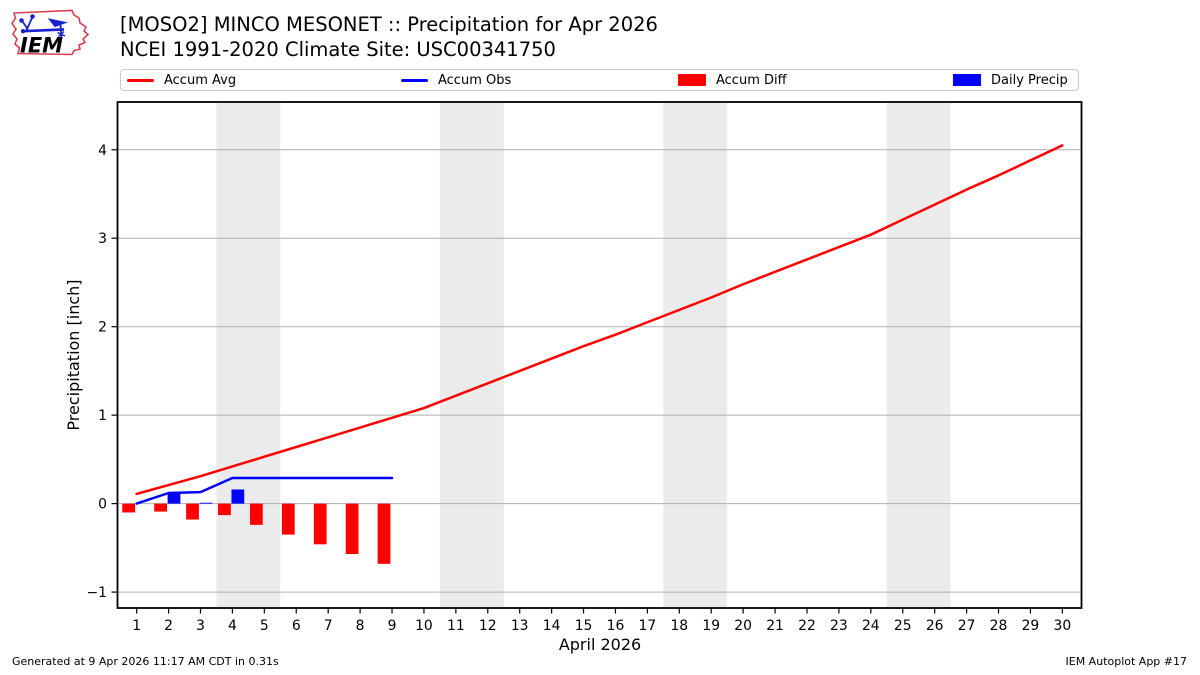 This screenshot has height=675, width=1200. What do you see at coordinates (264, 626) in the screenshot?
I see `x-tick-label: 5` at bounding box center [264, 626].